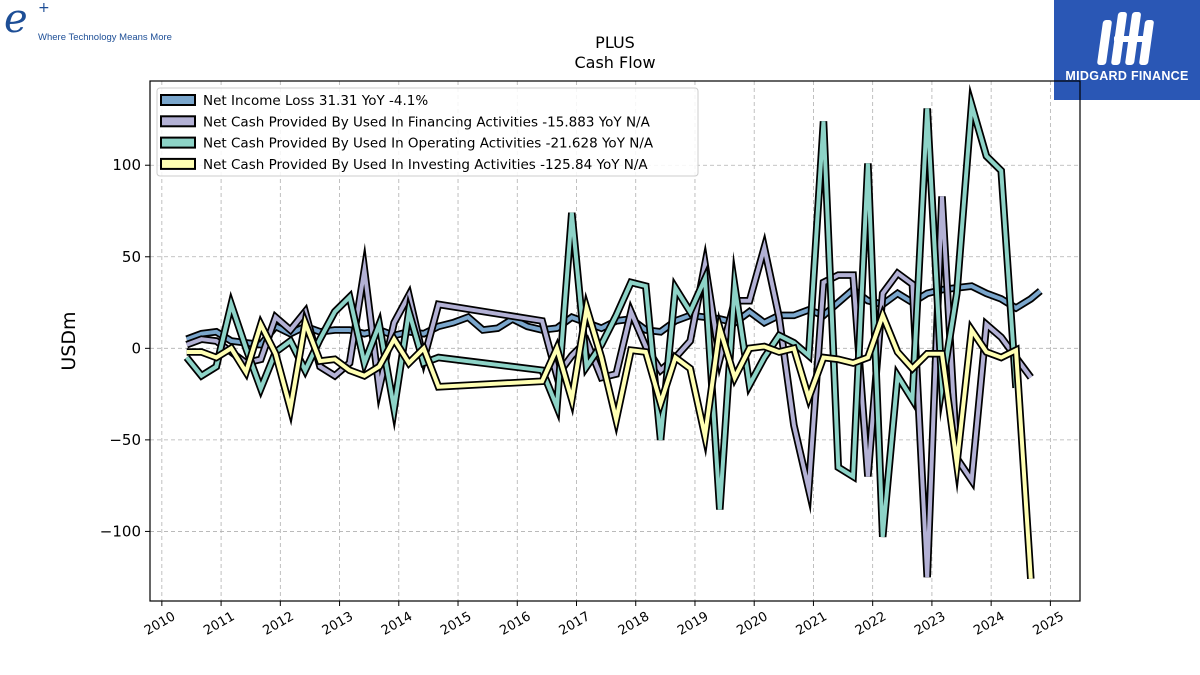 This screenshot has height=675, width=1200. What do you see at coordinates (338, 624) in the screenshot?
I see `x-tick-label: 2013` at bounding box center [338, 624].